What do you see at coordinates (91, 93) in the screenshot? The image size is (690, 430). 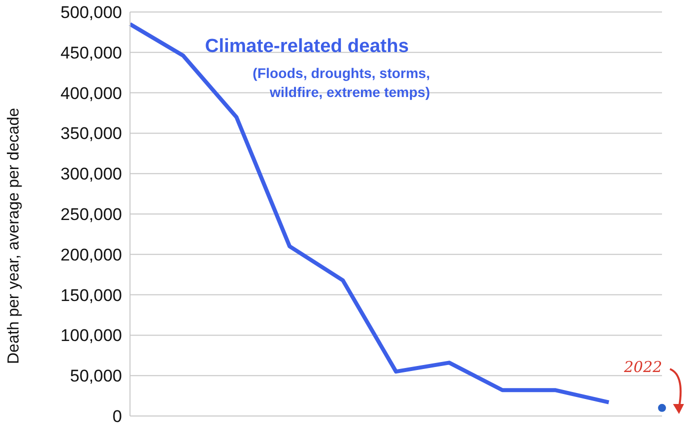 I see `y-tick-label: 400,000` at bounding box center [91, 93].